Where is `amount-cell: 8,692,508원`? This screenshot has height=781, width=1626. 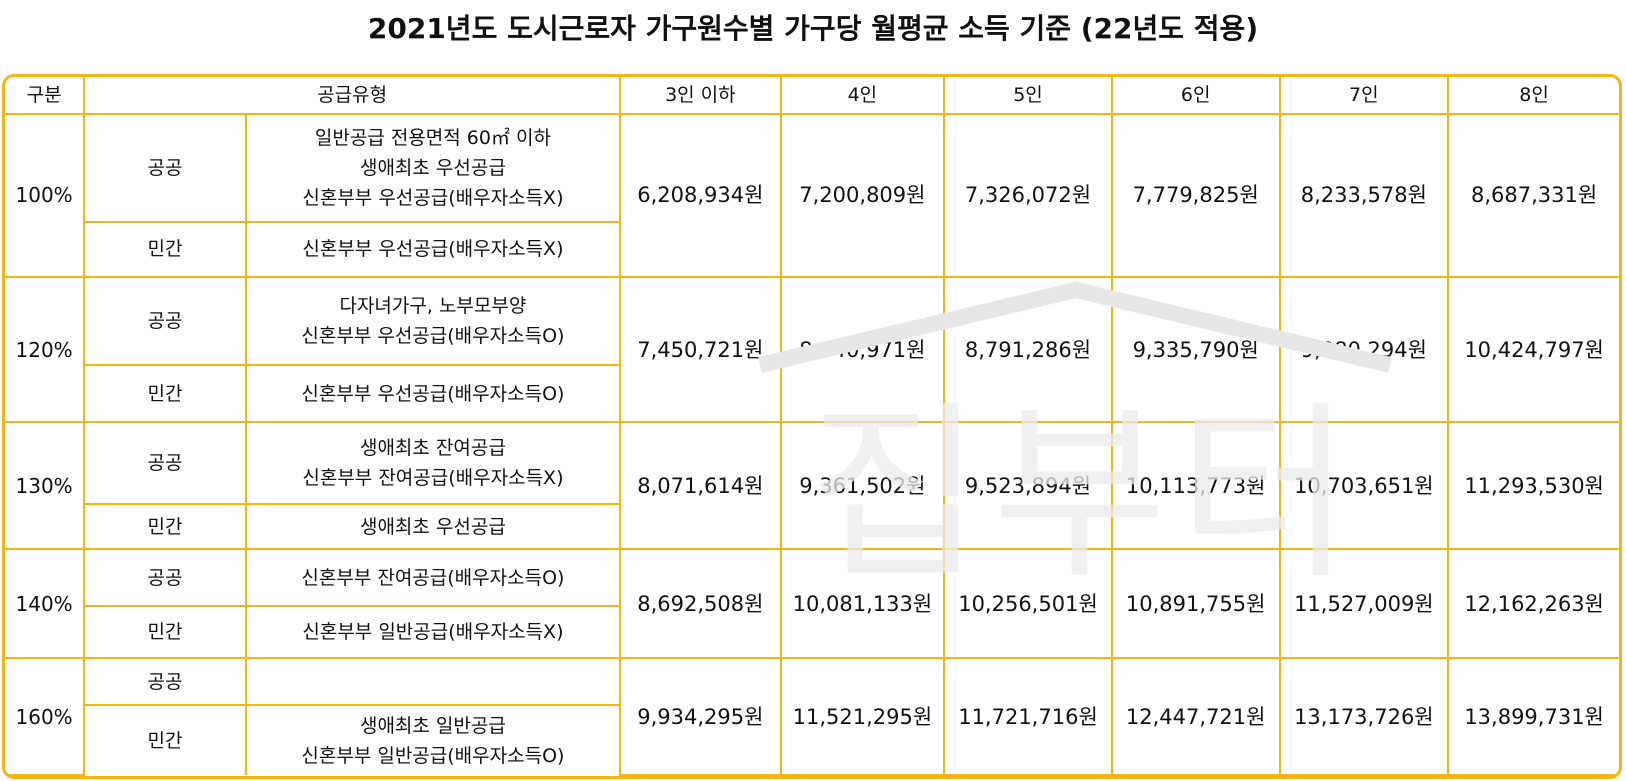
amount-cell: 8,692,508원 is located at coordinates (700, 604).